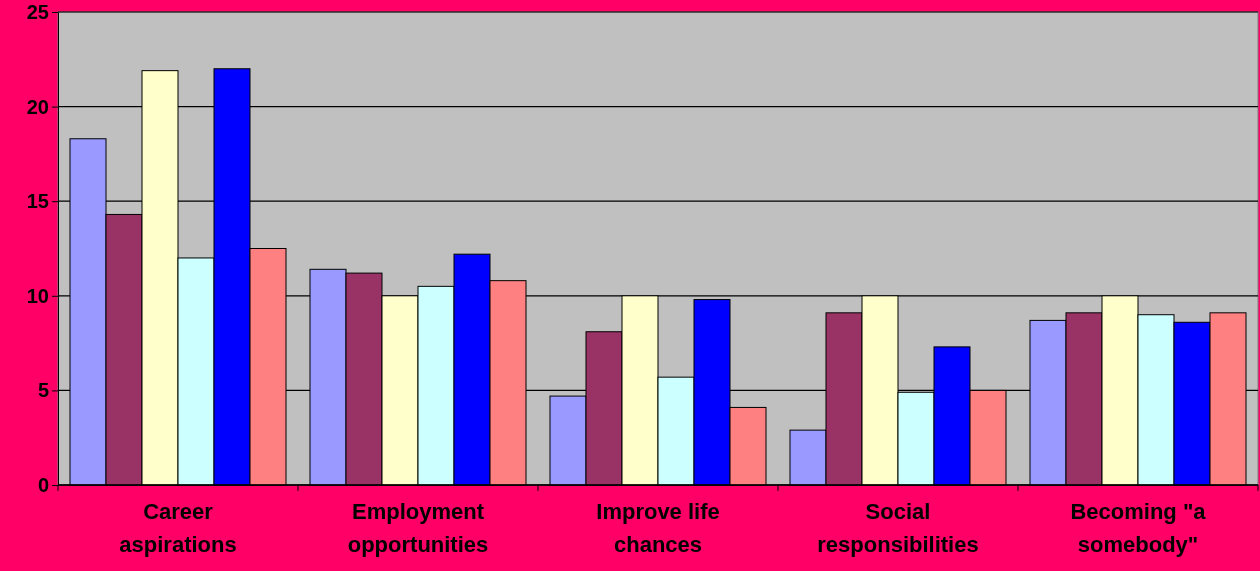  I want to click on x-tick-label: Becoming "a somebody", so click(1138, 528).